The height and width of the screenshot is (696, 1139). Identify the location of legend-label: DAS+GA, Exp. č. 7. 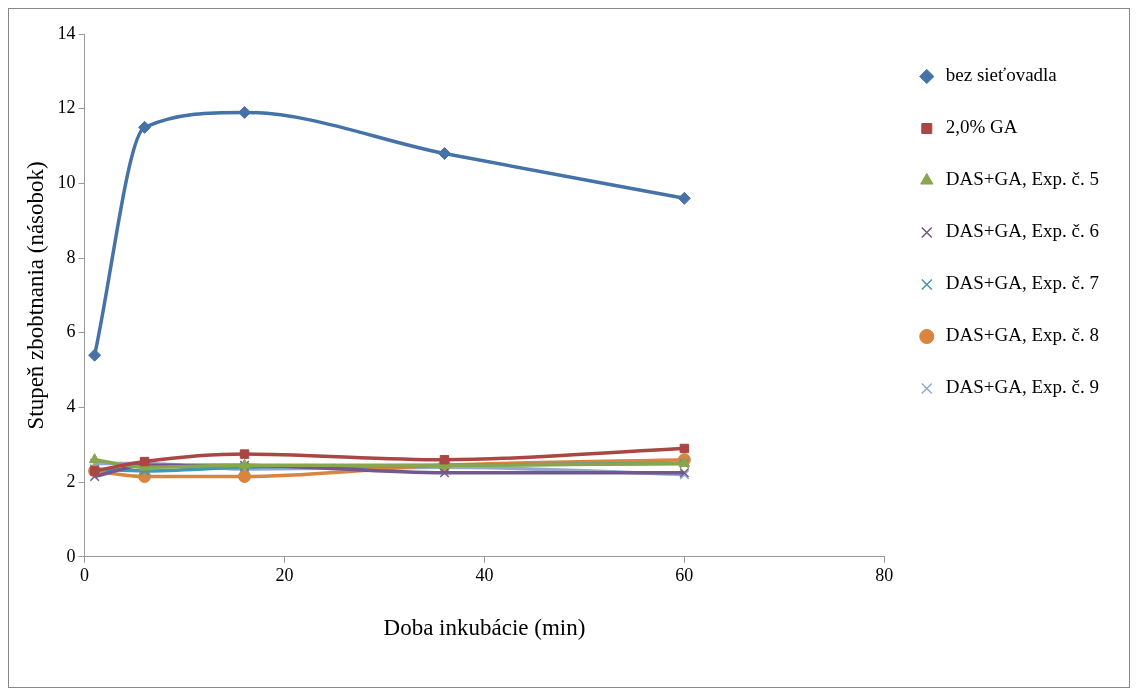
(1022, 283).